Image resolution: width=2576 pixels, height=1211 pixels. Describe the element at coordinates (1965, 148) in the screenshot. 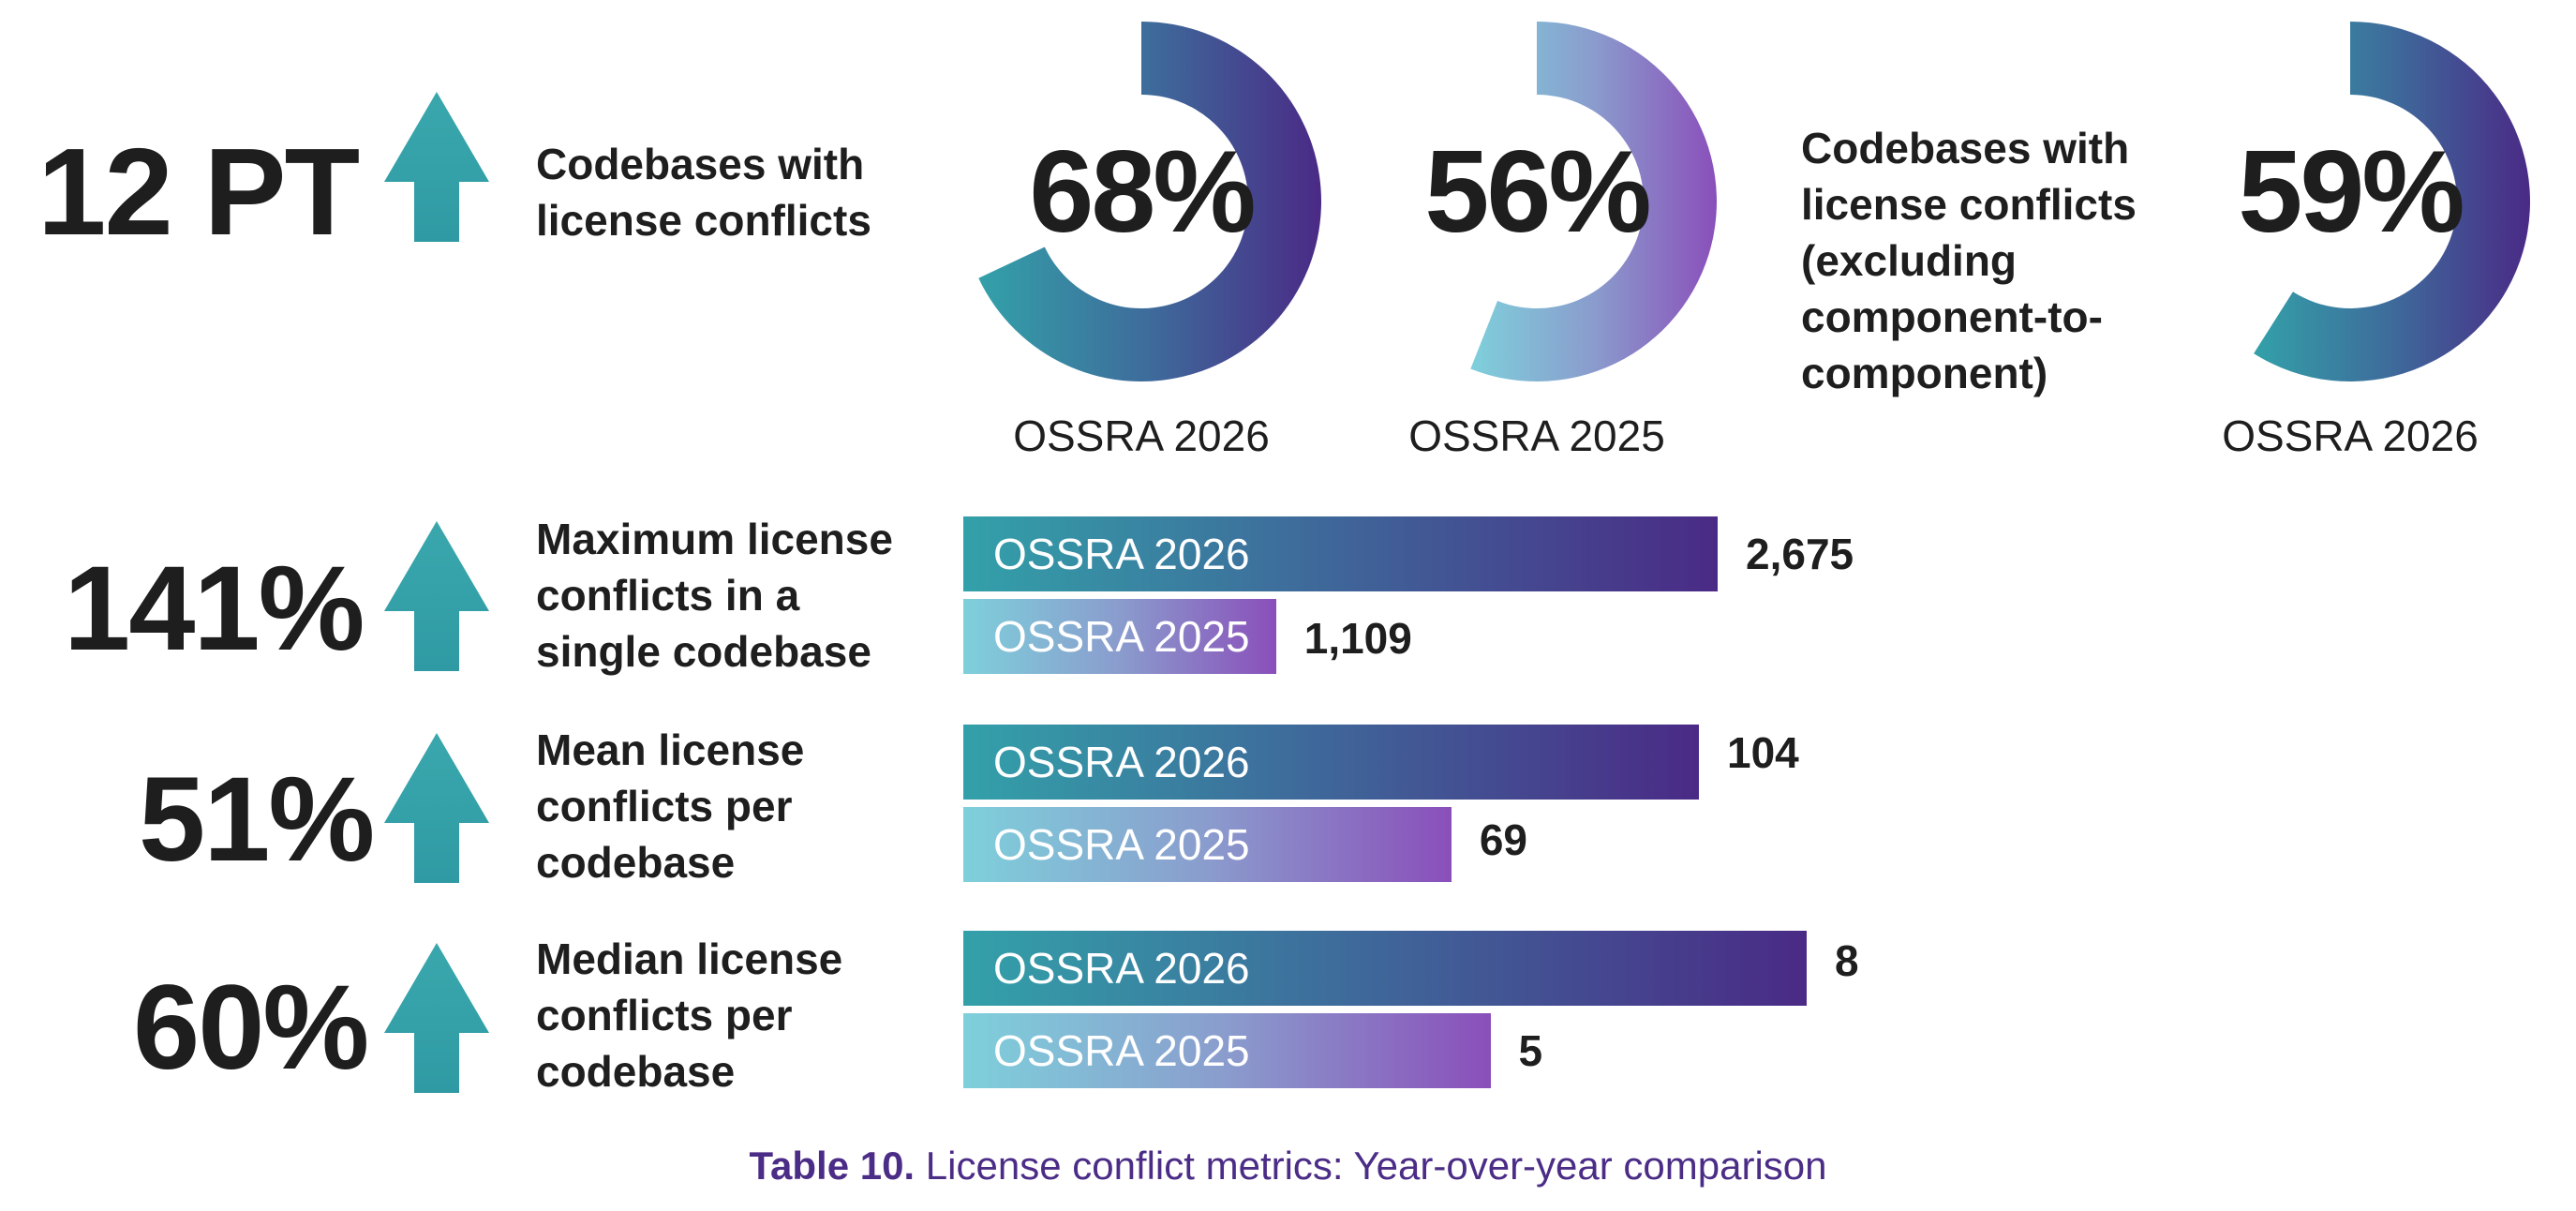

I see `secondary-label-line: Codebases with` at that location.